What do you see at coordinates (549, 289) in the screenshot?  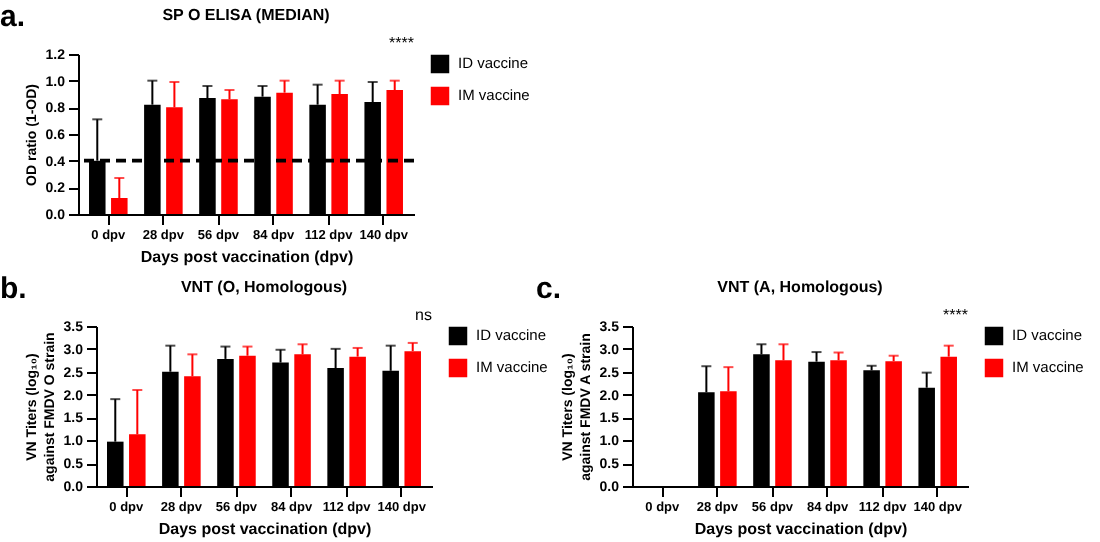 I see `text: c.` at bounding box center [549, 289].